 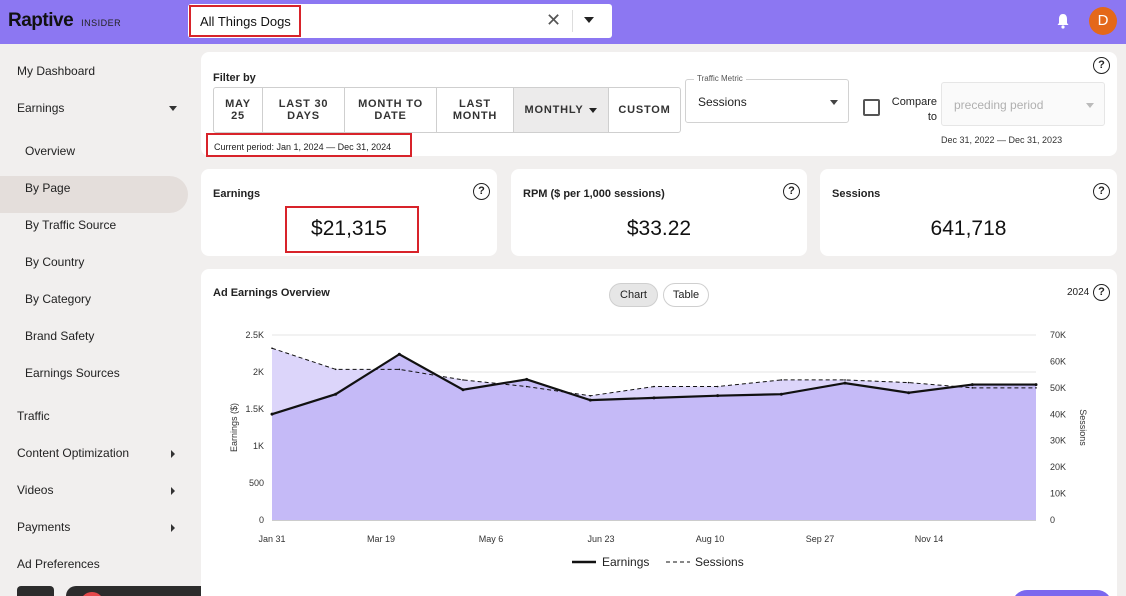 I want to click on chart-toggle-button: Chart, so click(x=633, y=295).